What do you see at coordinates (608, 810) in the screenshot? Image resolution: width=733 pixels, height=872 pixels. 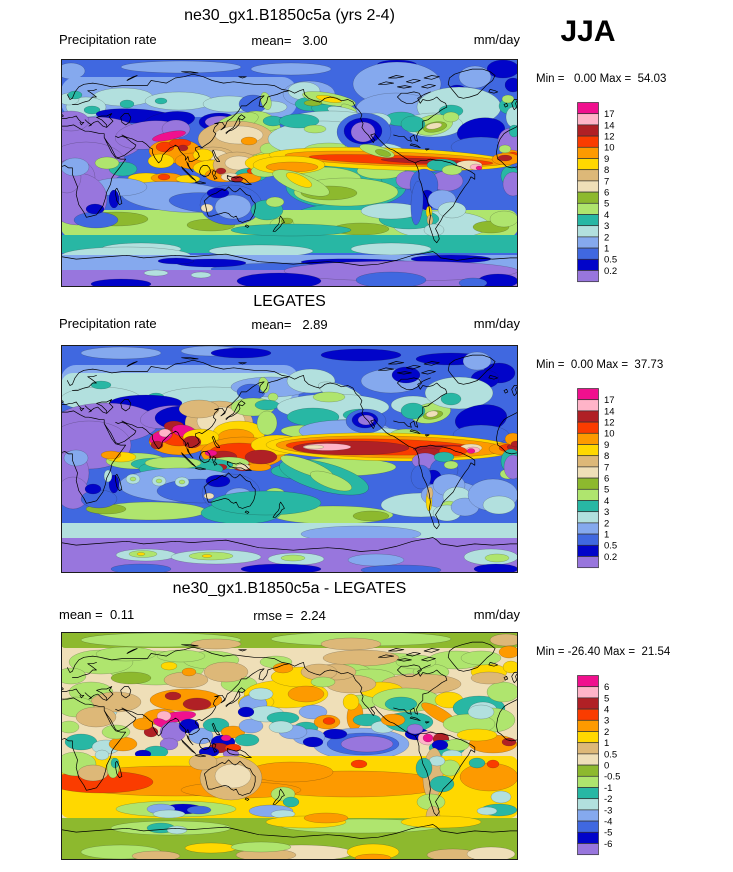 I see `svg-text: -3` at bounding box center [608, 810].